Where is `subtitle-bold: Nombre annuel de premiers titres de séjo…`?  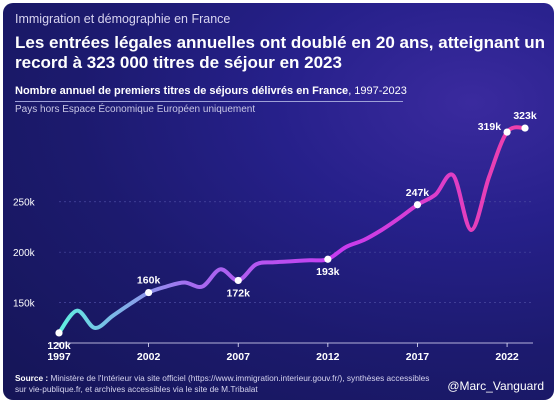
subtitle-bold: Nombre annuel de premiers titres de séjo… is located at coordinates (182, 91).